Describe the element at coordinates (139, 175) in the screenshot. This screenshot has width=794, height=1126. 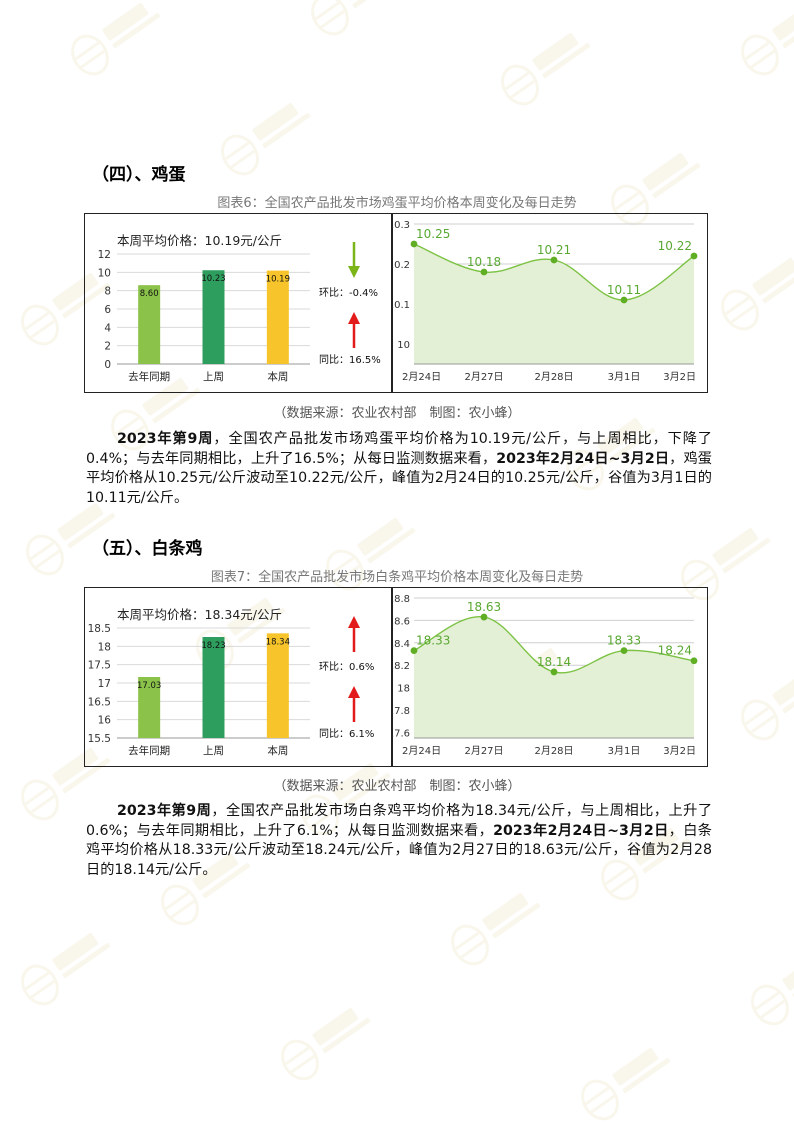
I see `section-title: （四）、鸡蛋` at that location.